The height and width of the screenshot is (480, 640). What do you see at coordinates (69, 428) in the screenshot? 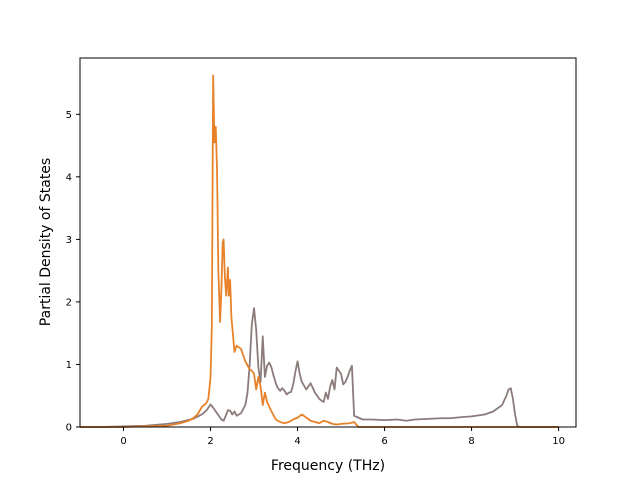
I see `y-tick-label: 0` at bounding box center [69, 428].